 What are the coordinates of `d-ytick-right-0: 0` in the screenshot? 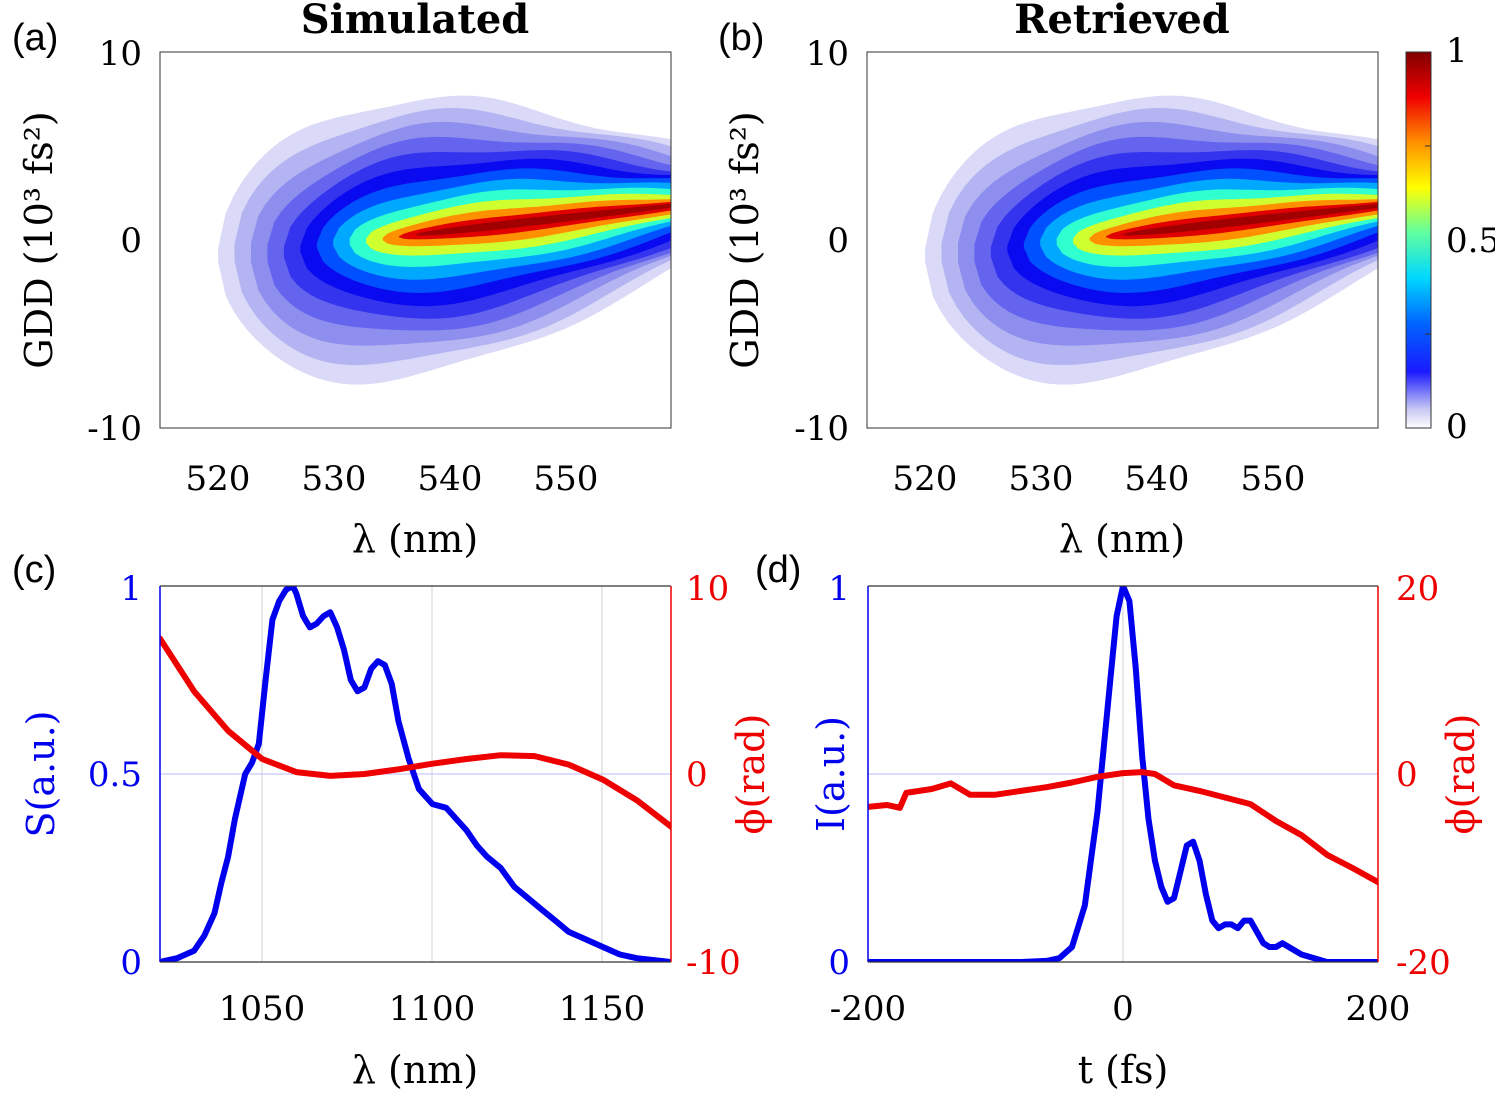 It's located at (1407, 775).